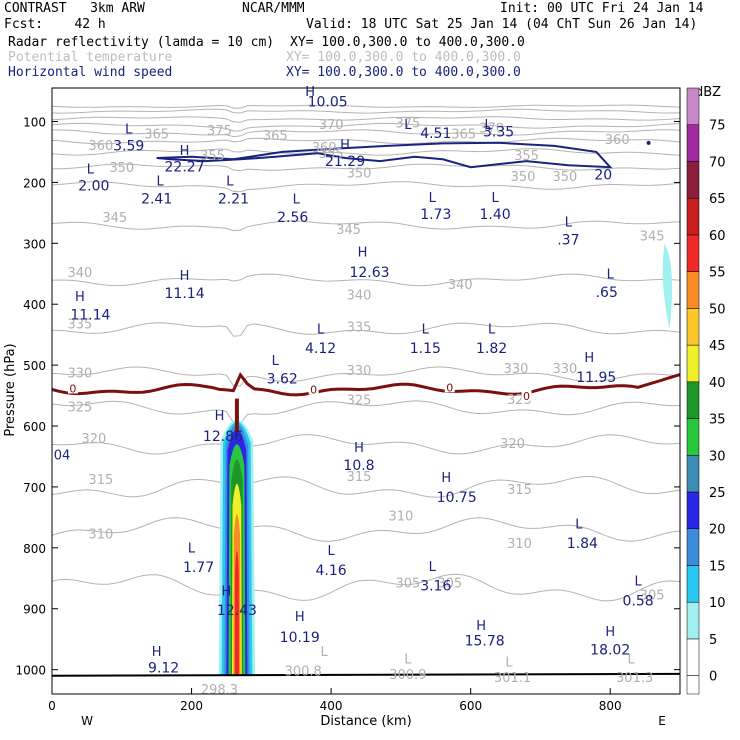  I want to click on y-tick-label: 800, so click(34, 549).